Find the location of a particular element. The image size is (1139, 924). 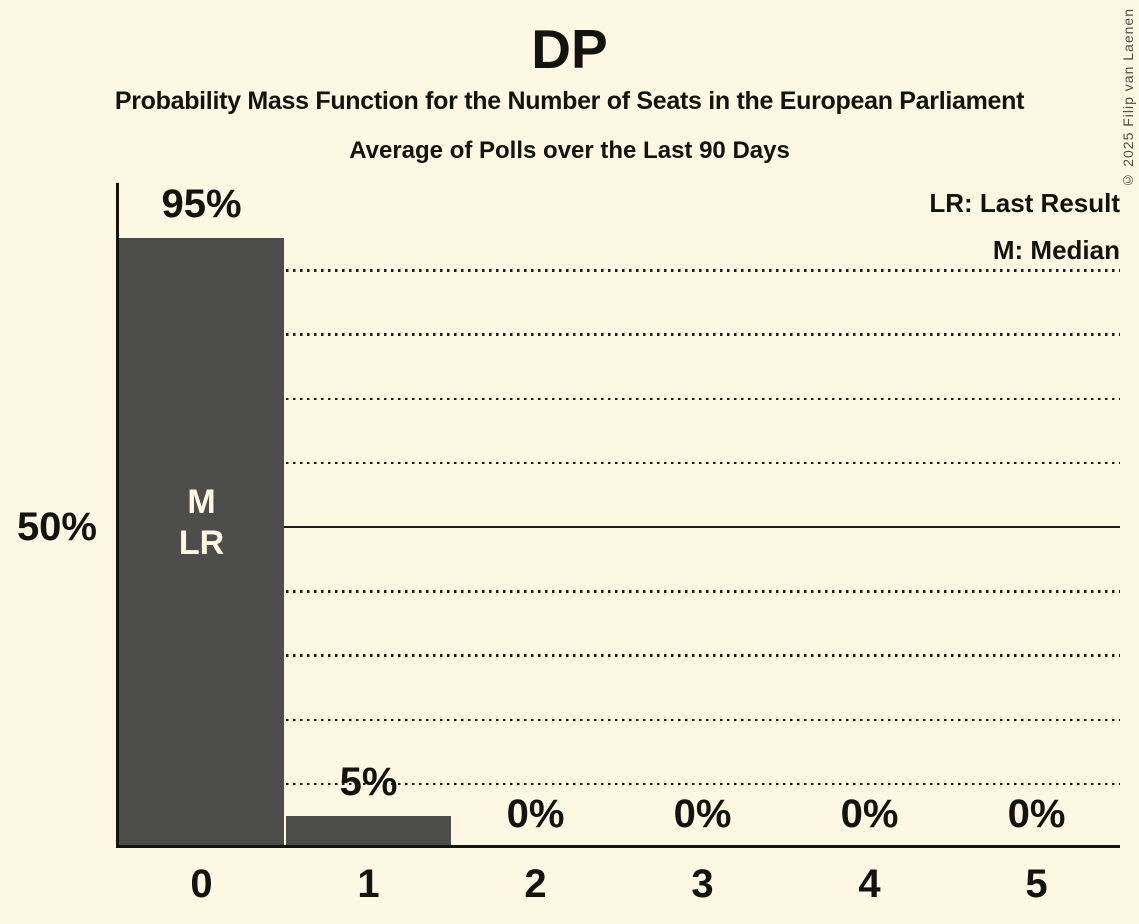

y-axis-tick-label: 50% is located at coordinates (56, 527).